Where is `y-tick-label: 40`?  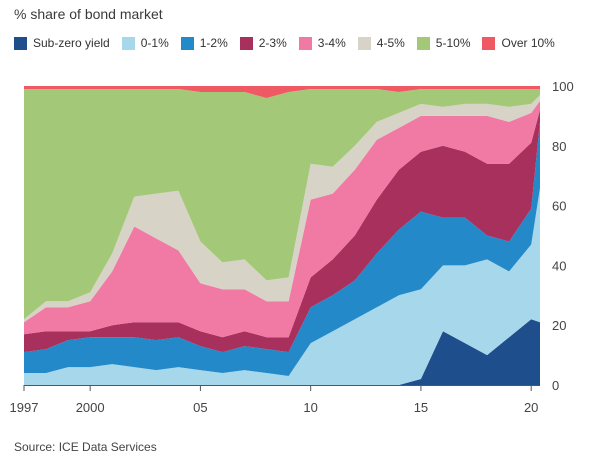 y-tick-label: 40 is located at coordinates (559, 265).